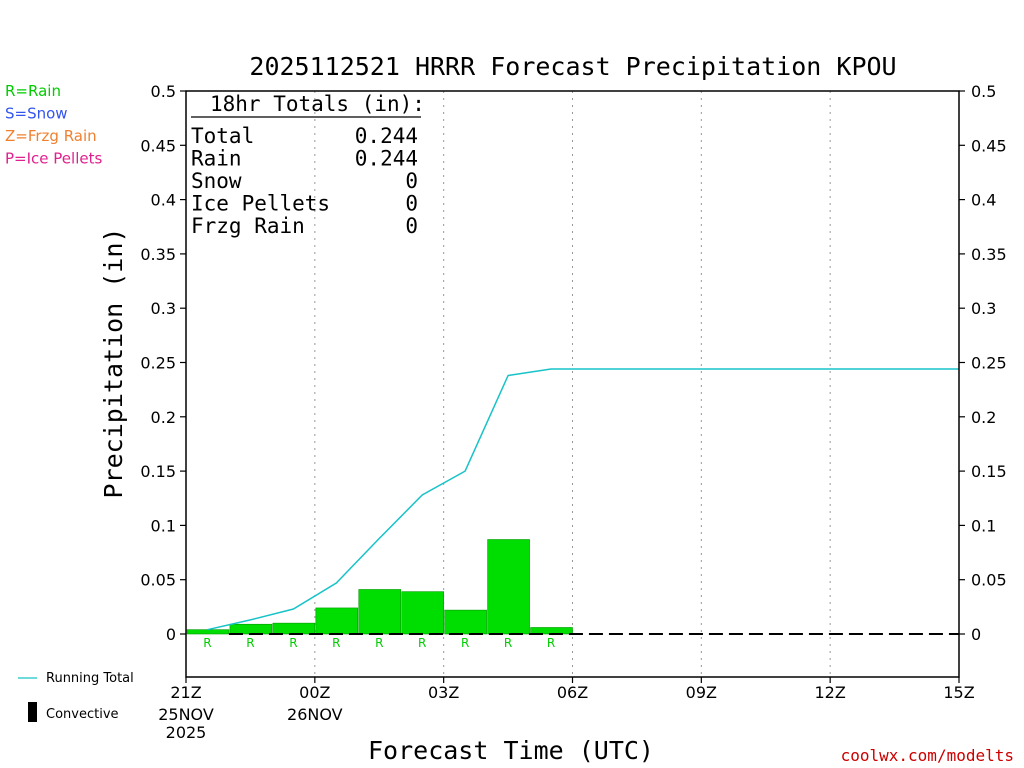 Image resolution: width=1024 pixels, height=768 pixels. What do you see at coordinates (222, 136) in the screenshot?
I see `totals-row-label: Total` at bounding box center [222, 136].